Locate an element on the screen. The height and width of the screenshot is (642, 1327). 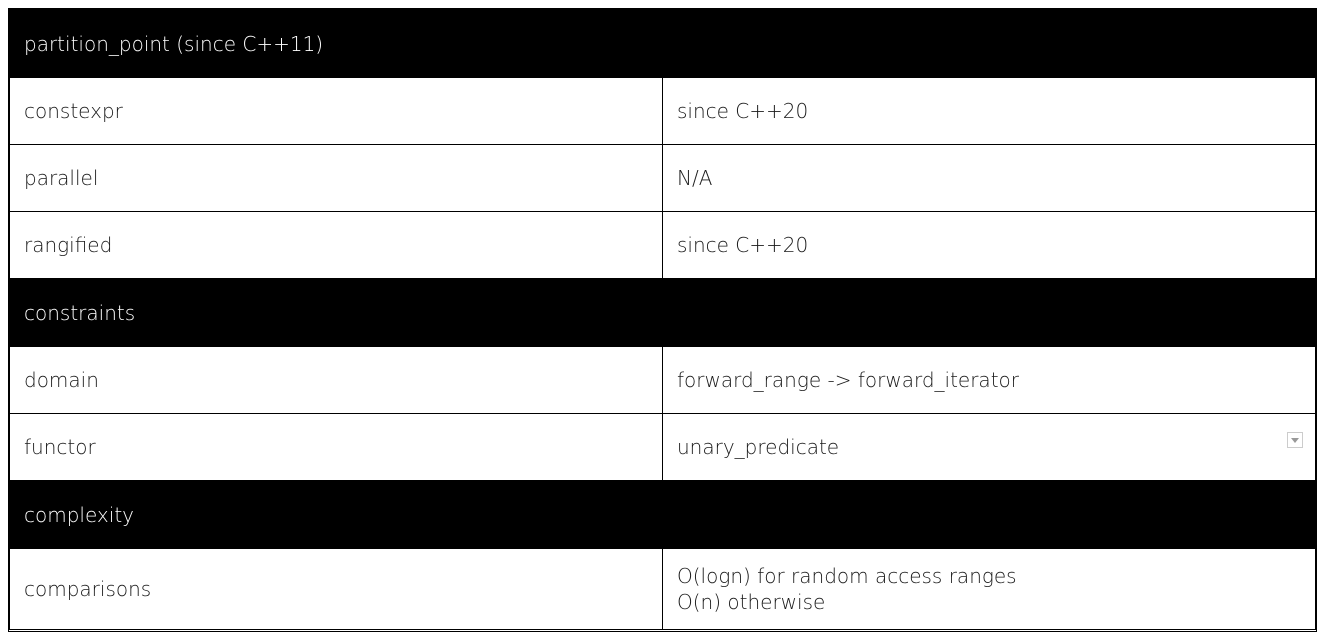
row-value-parallel: N/A is located at coordinates (989, 178).